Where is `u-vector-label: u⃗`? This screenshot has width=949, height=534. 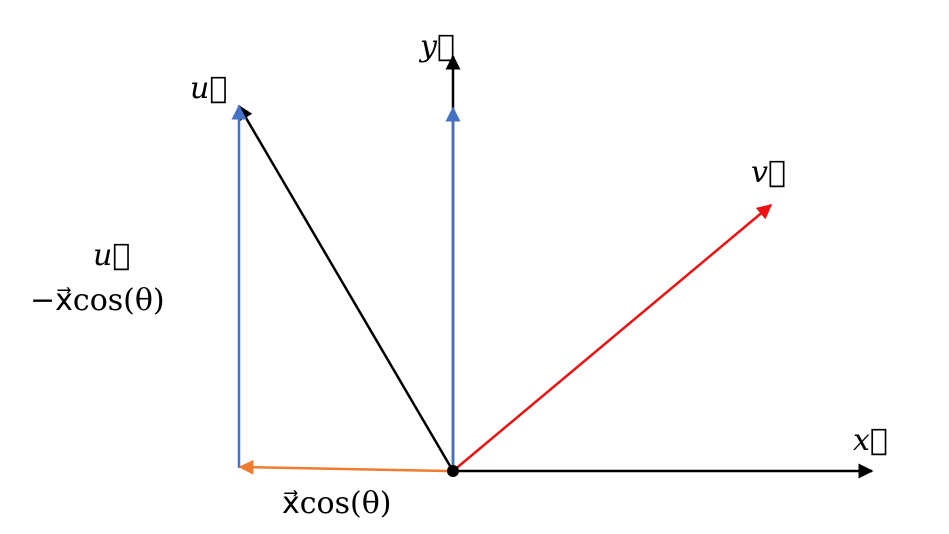
u-vector-label: u⃗ is located at coordinates (208, 88).